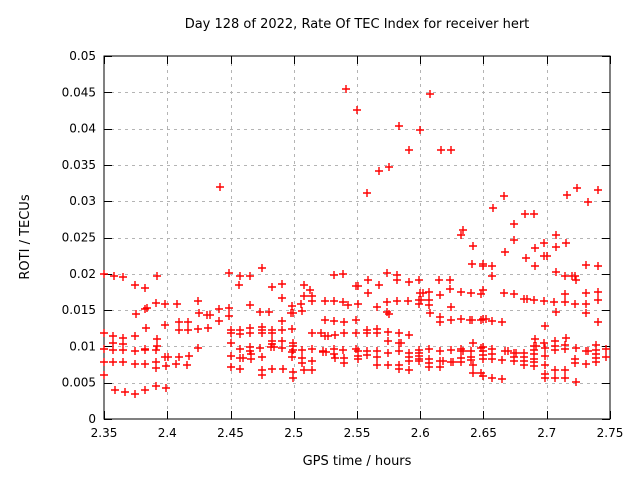  What do you see at coordinates (167, 433) in the screenshot?
I see `x-tick-label: 2.4` at bounding box center [167, 433].